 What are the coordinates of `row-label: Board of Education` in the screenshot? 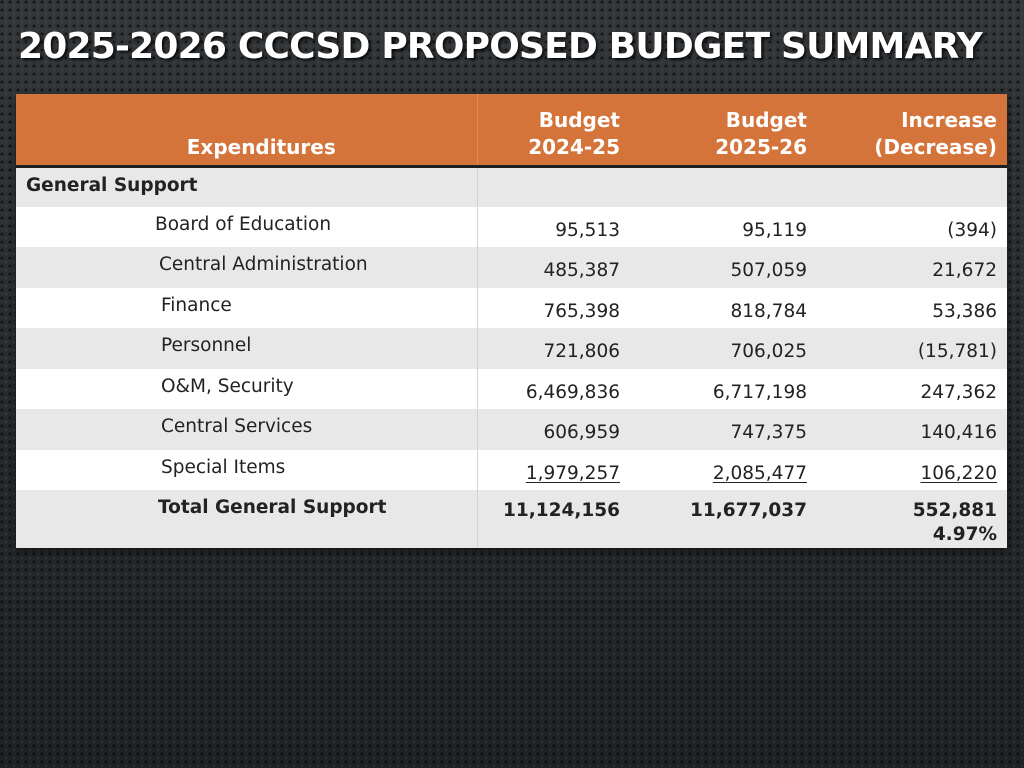 It's located at (247, 226).